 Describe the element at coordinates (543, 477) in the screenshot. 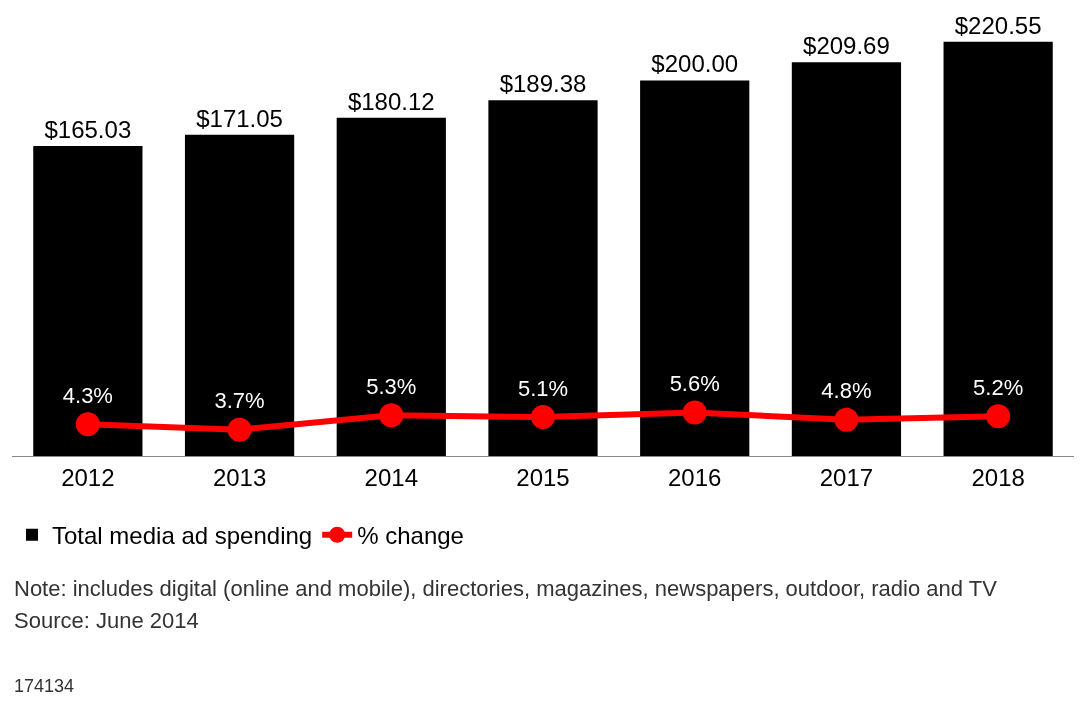

I see `x-tick-label: 2015` at that location.